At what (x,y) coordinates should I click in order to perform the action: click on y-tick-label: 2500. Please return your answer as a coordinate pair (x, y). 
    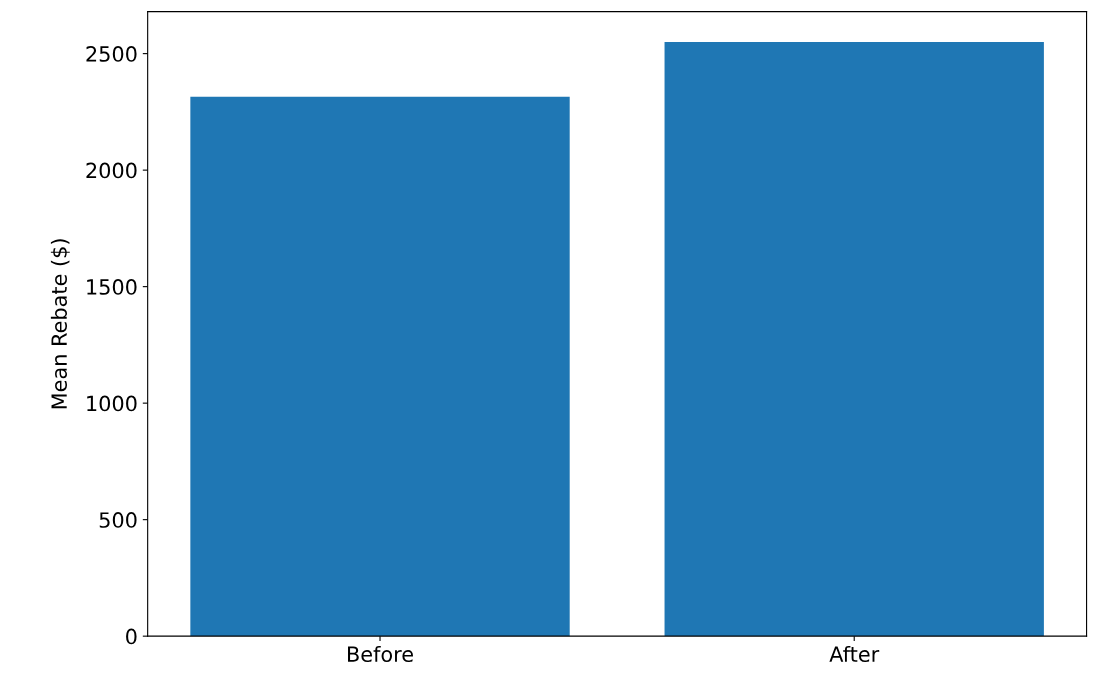
    Looking at the image, I should click on (111, 54).